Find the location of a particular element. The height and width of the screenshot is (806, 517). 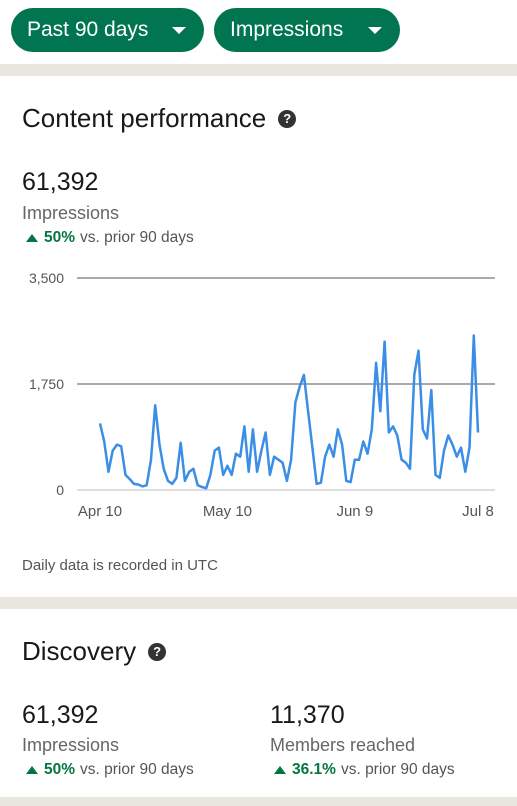

discovery-title: Discovery ? is located at coordinates (94, 651).